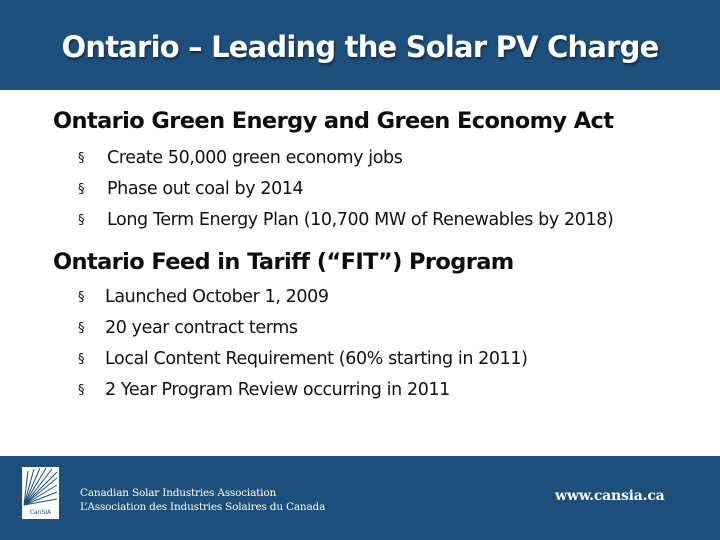 This screenshot has height=540, width=720. I want to click on bullet-text: 2 Year Program Review occurring in 2011, so click(277, 390).